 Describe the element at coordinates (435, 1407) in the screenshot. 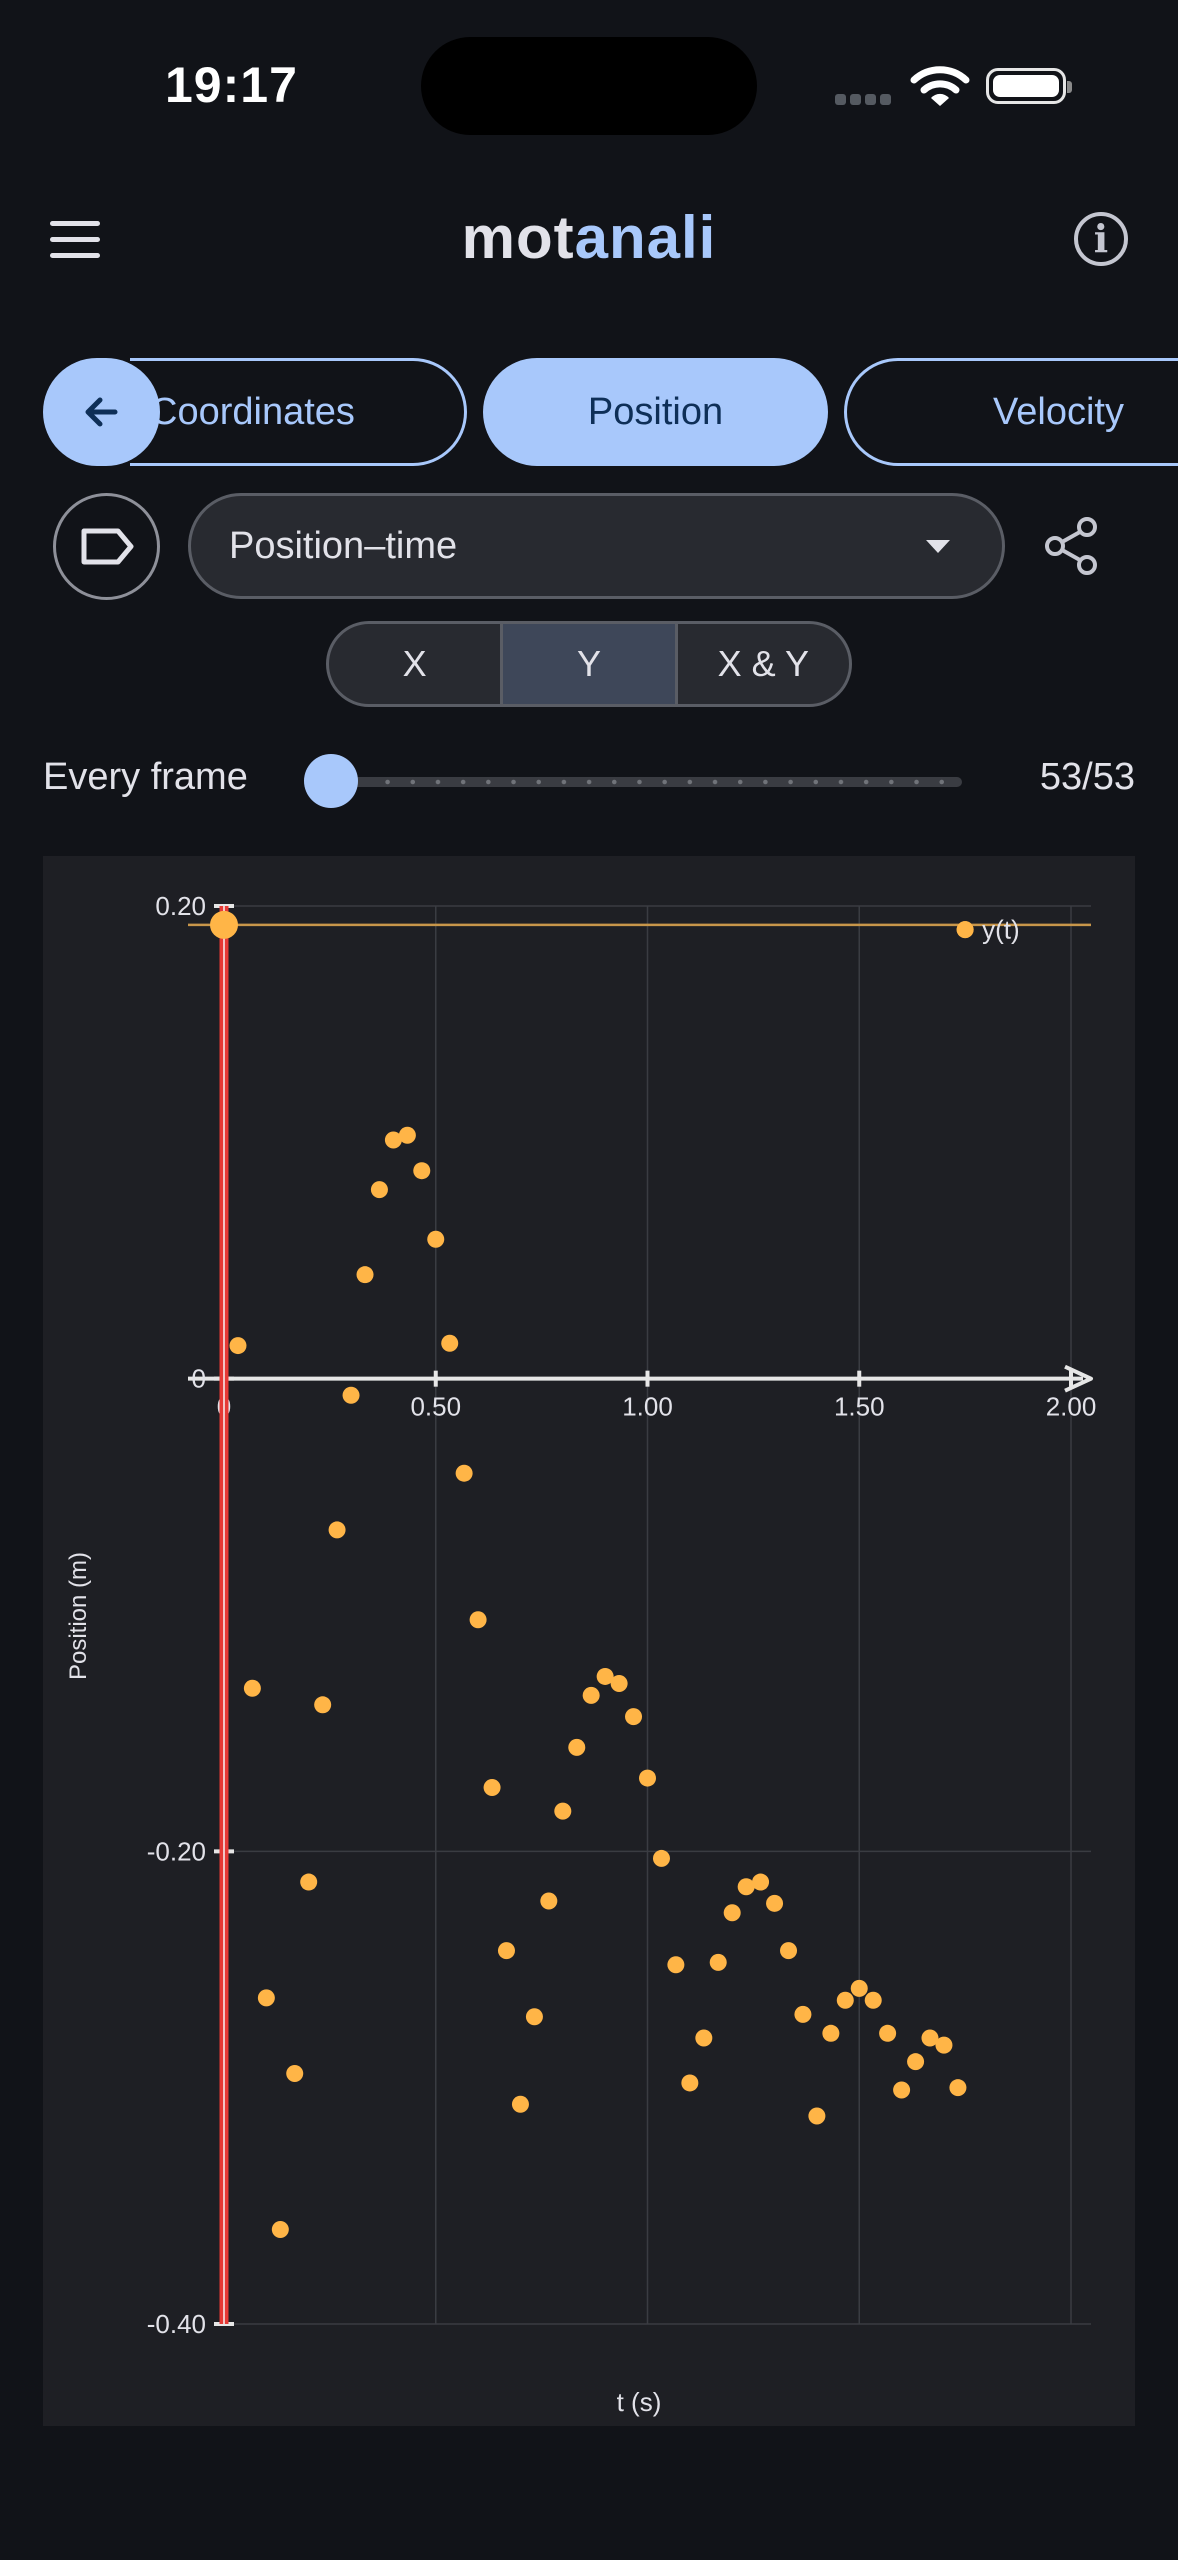

I see `x-tick-label: 0.50` at that location.